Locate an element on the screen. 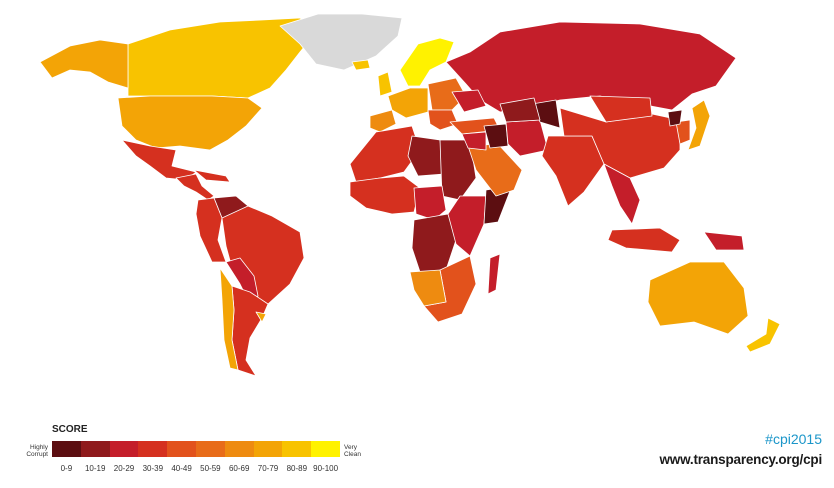 The image size is (834, 488). legend-tick-label: 20-29 is located at coordinates (124, 468).